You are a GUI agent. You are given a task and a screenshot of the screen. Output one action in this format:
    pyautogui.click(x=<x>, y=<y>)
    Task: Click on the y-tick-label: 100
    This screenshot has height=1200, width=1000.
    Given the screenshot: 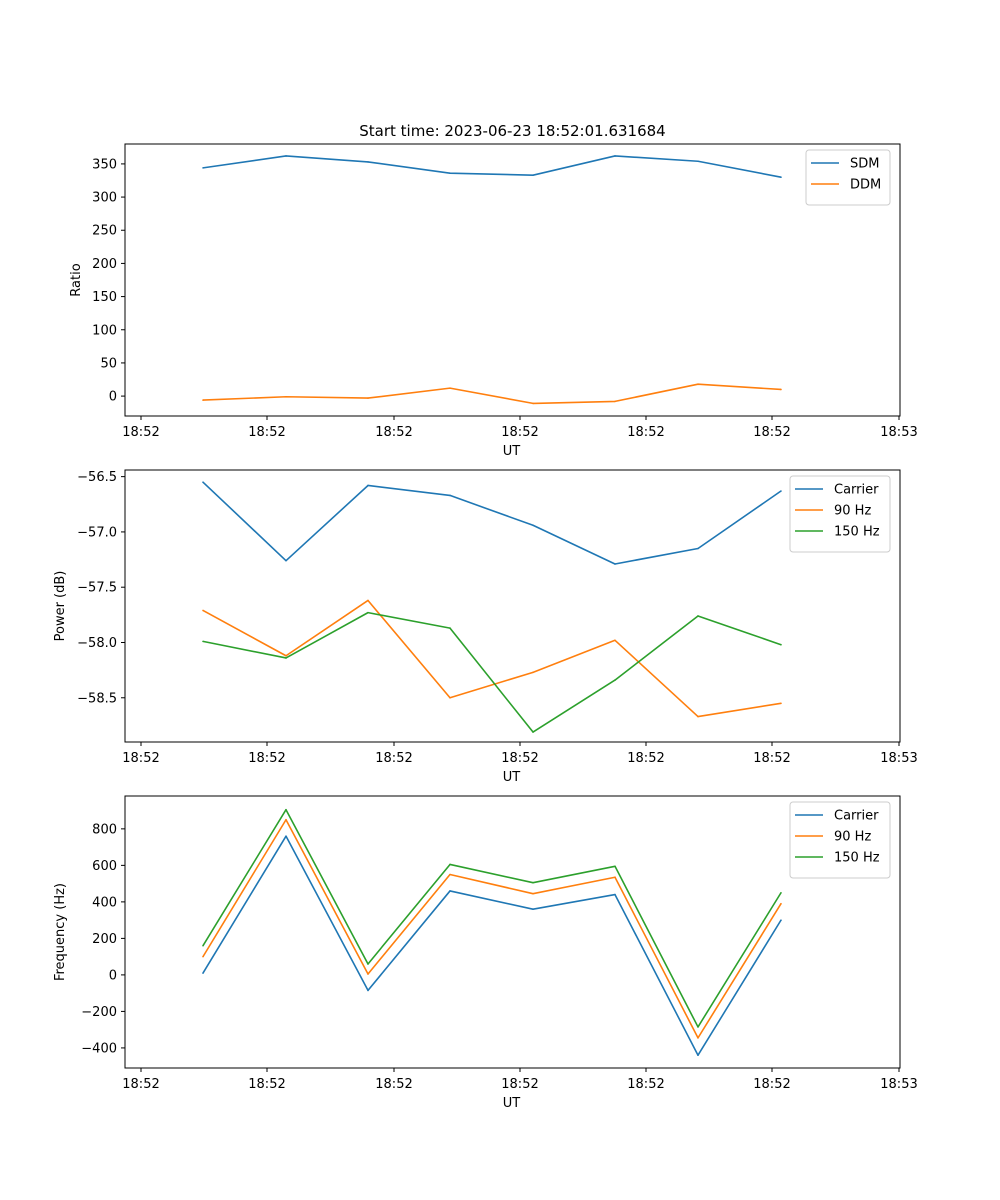 What is the action you would take?
    pyautogui.click(x=104, y=330)
    